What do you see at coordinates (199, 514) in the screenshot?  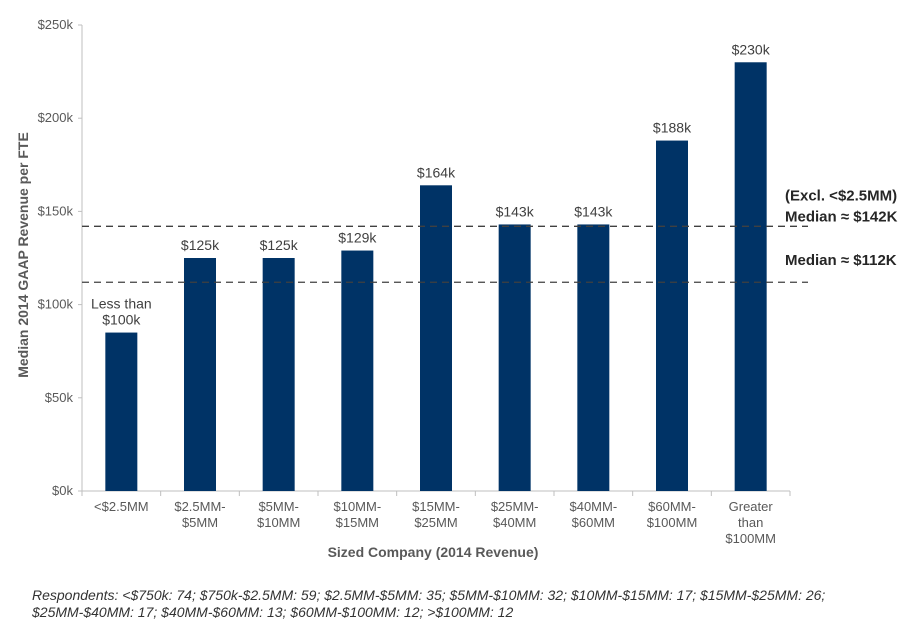 I see `x-tick-label: $2.5MM-$5MM` at bounding box center [199, 514].